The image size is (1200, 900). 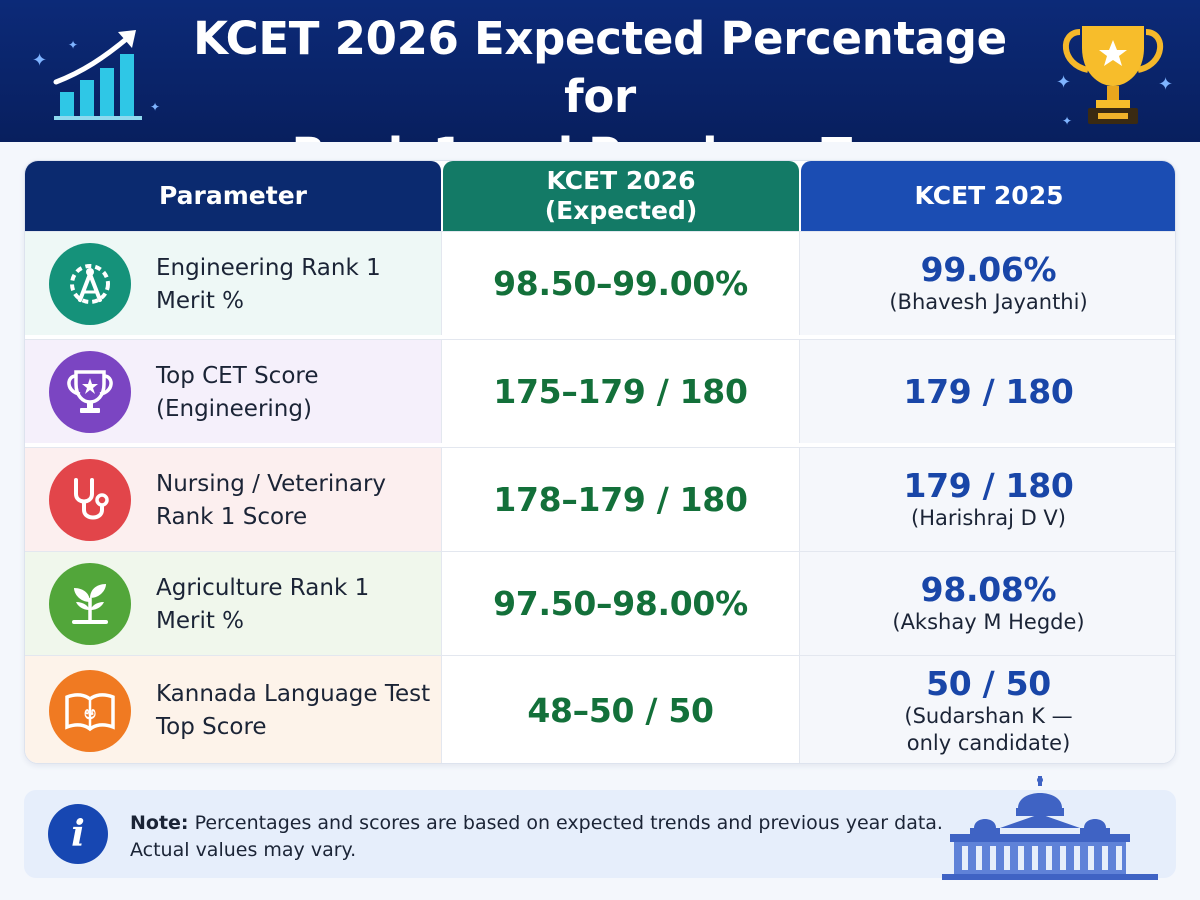 I want to click on kannada-book-icon: ಅ, so click(x=90, y=710).